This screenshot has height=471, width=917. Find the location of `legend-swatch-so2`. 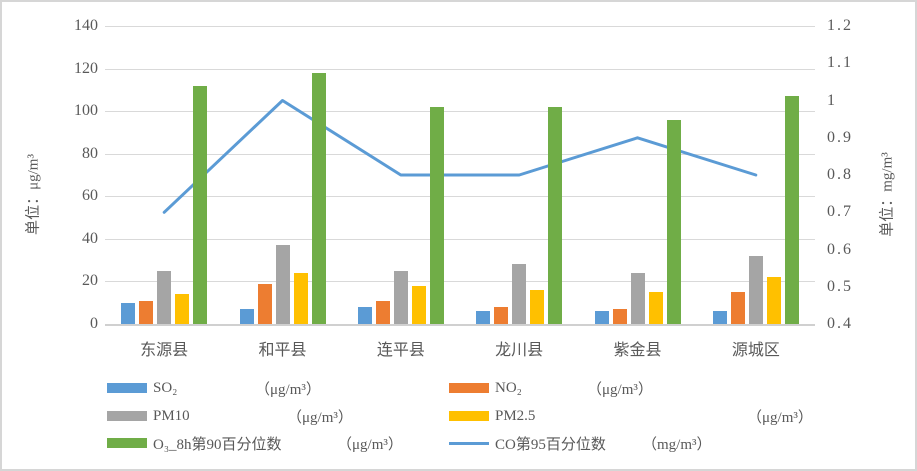

legend-swatch-so2 is located at coordinates (127, 388).